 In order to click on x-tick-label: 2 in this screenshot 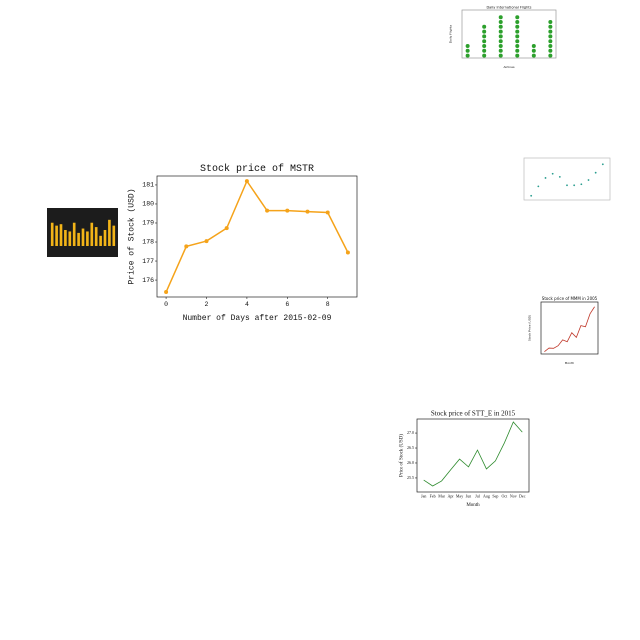, I will do `click(207, 304)`.